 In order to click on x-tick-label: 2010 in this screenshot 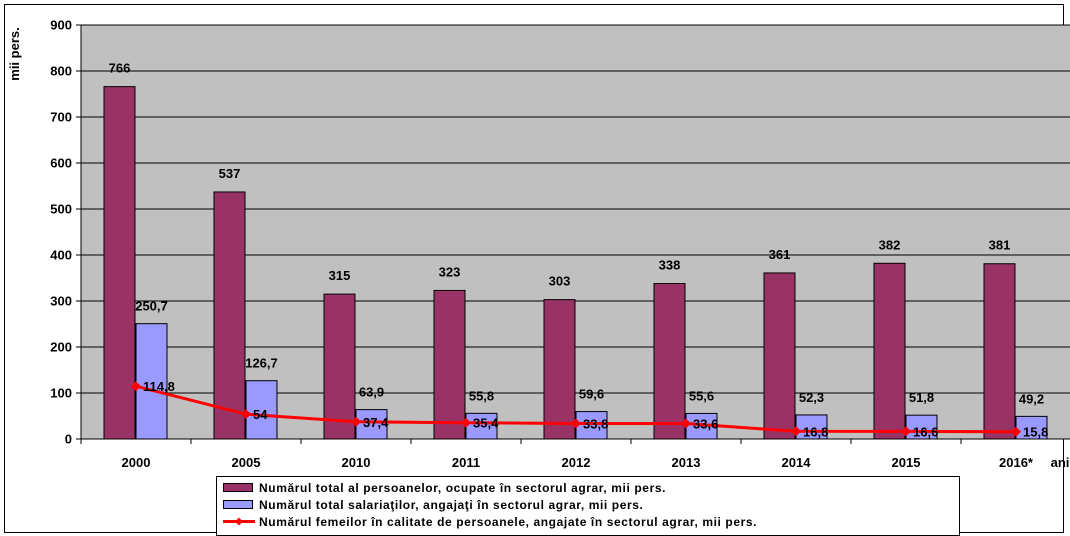, I will do `click(356, 462)`.